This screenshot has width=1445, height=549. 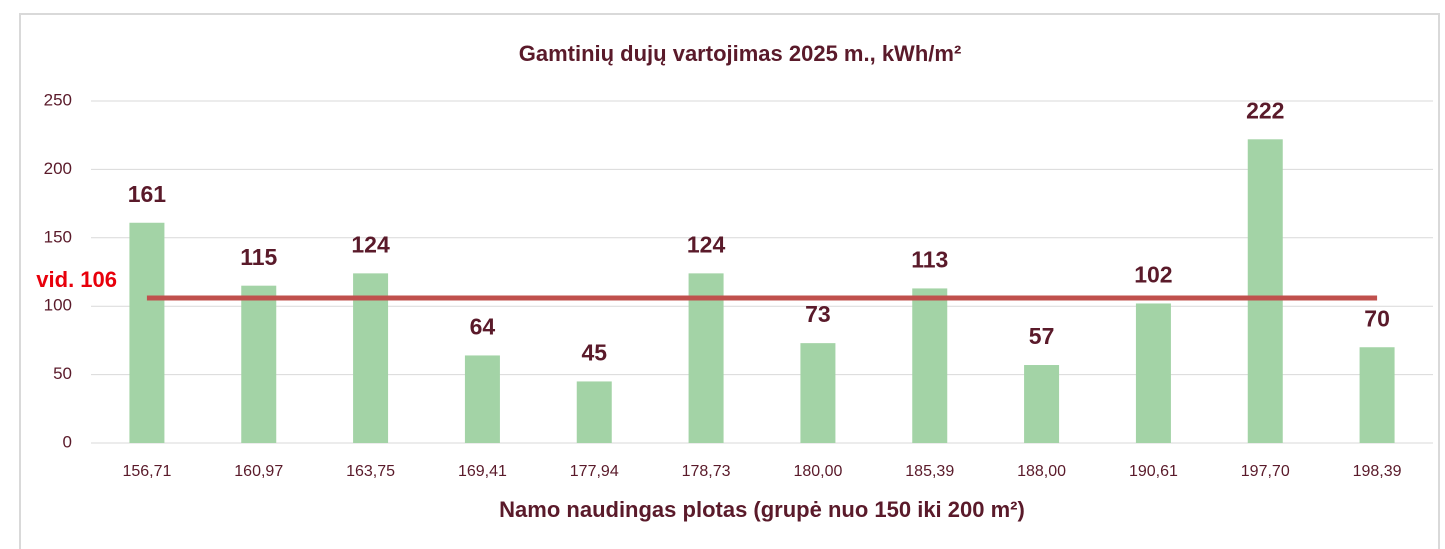 What do you see at coordinates (929, 471) in the screenshot?
I see `x-tick-label: 185,39` at bounding box center [929, 471].